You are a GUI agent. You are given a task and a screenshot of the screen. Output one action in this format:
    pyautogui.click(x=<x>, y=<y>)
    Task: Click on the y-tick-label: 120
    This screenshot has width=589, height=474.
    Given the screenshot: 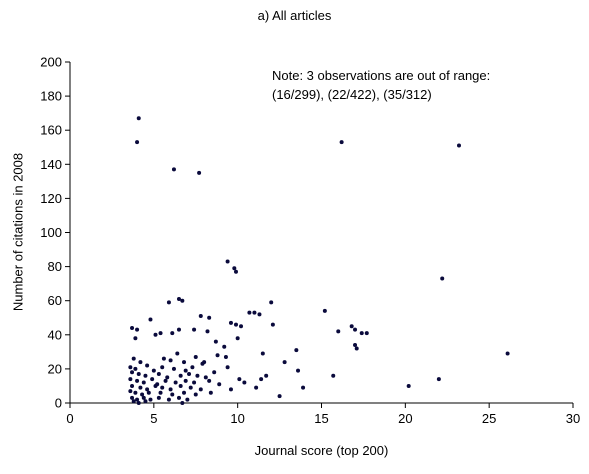 What is the action you would take?
    pyautogui.click(x=51, y=198)
    